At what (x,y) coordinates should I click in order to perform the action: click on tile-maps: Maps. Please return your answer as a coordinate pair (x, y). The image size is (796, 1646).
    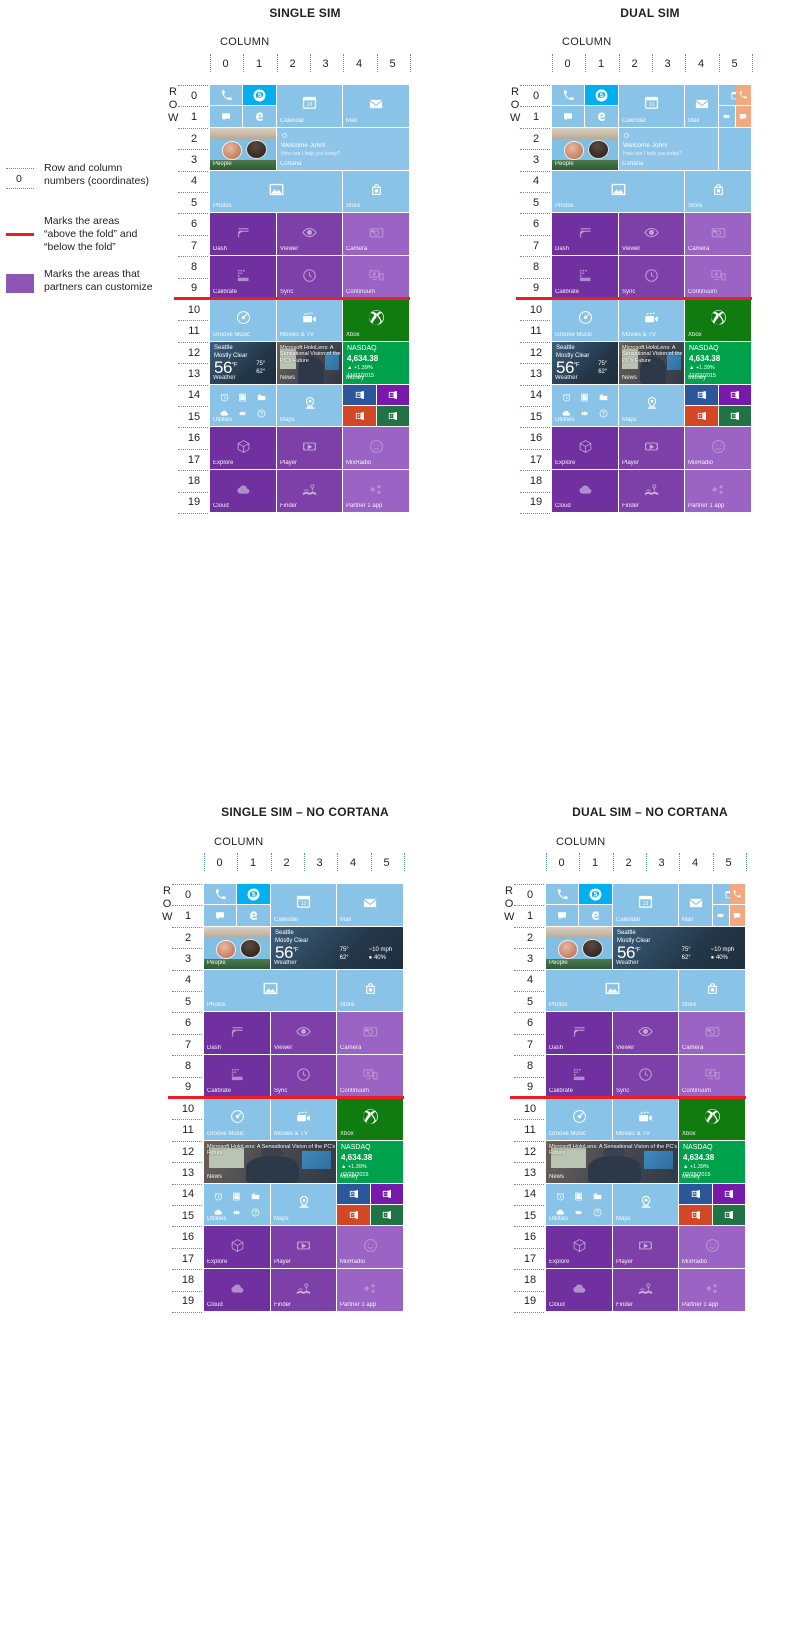
    Looking at the image, I should click on (303, 1204).